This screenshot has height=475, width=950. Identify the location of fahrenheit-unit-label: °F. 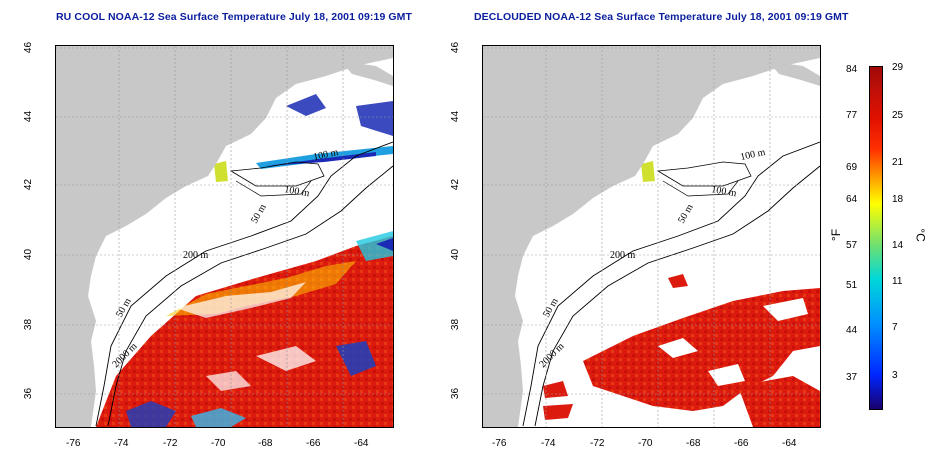
(836, 235).